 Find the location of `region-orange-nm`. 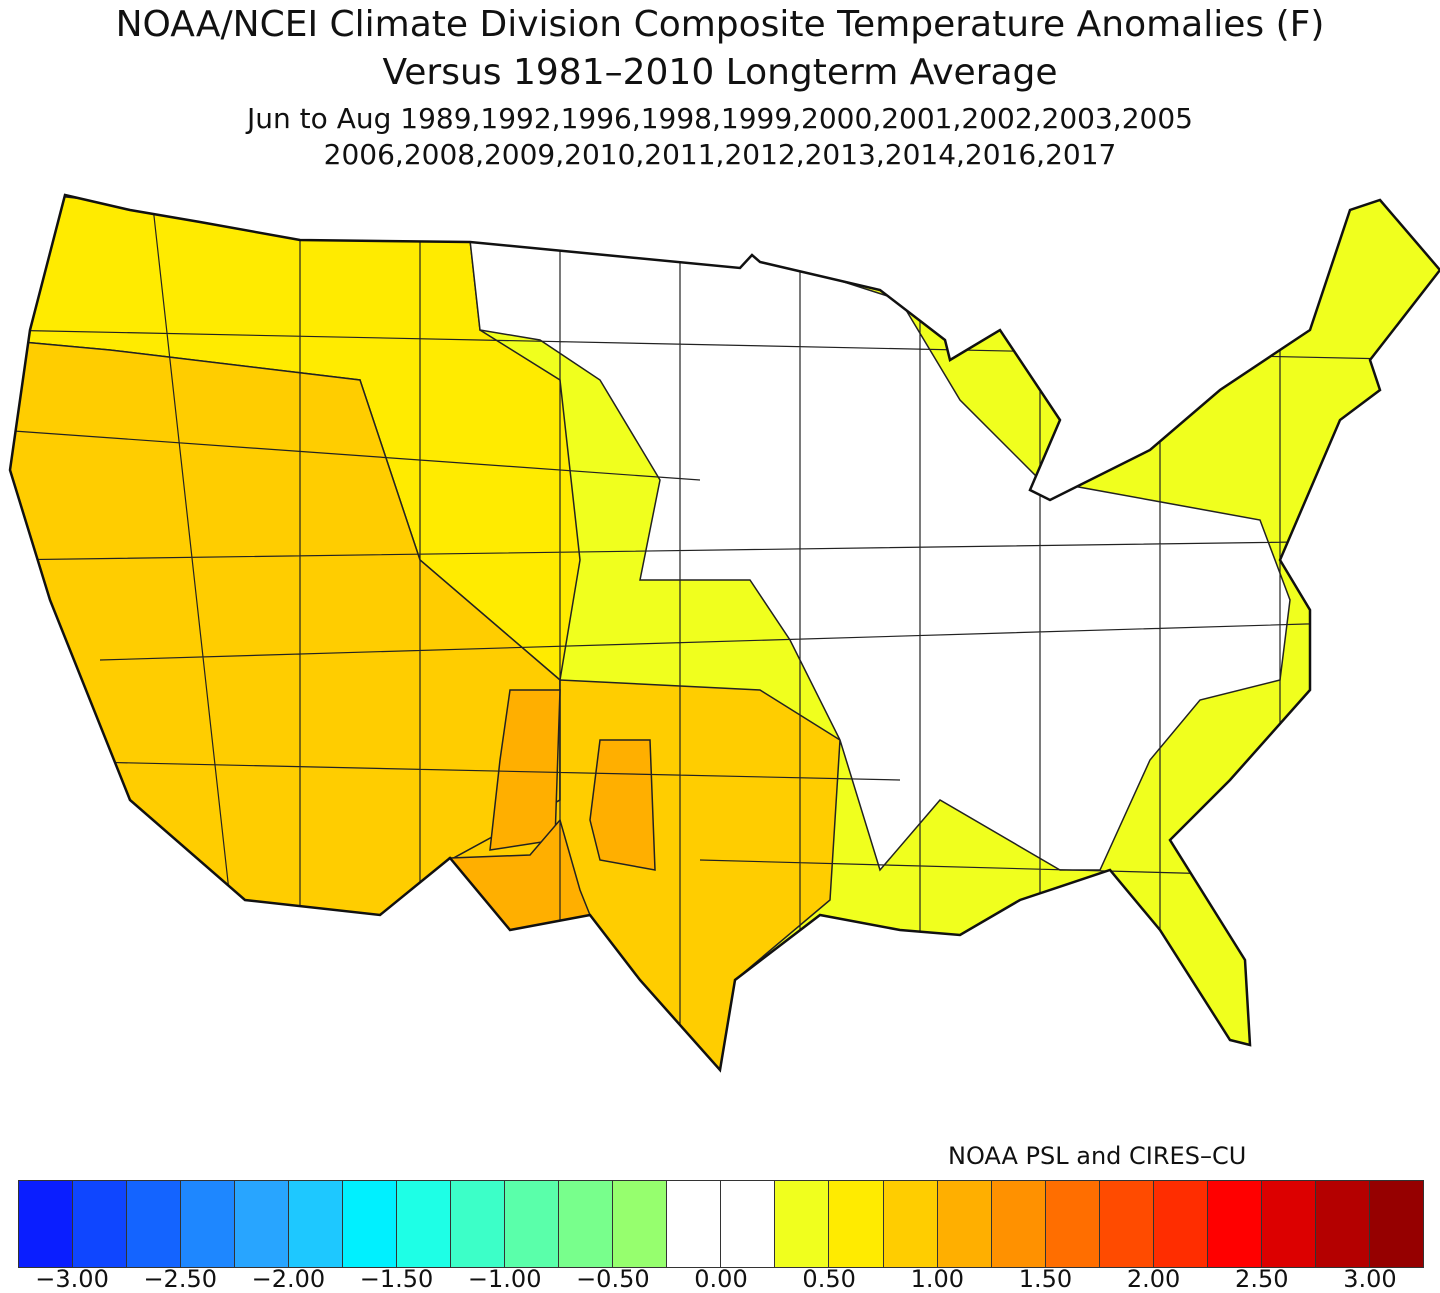

region-orange-nm is located at coordinates (525, 770).